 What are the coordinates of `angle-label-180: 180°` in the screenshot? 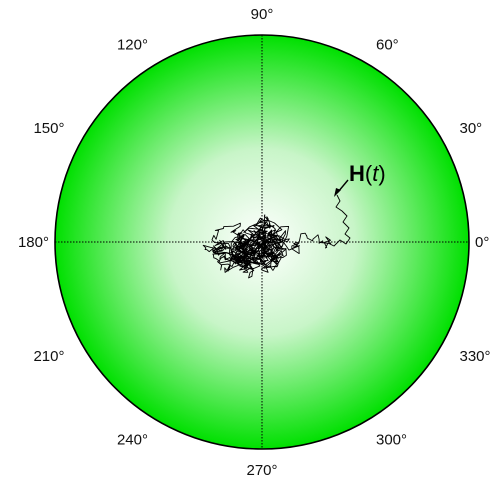 It's located at (33, 242).